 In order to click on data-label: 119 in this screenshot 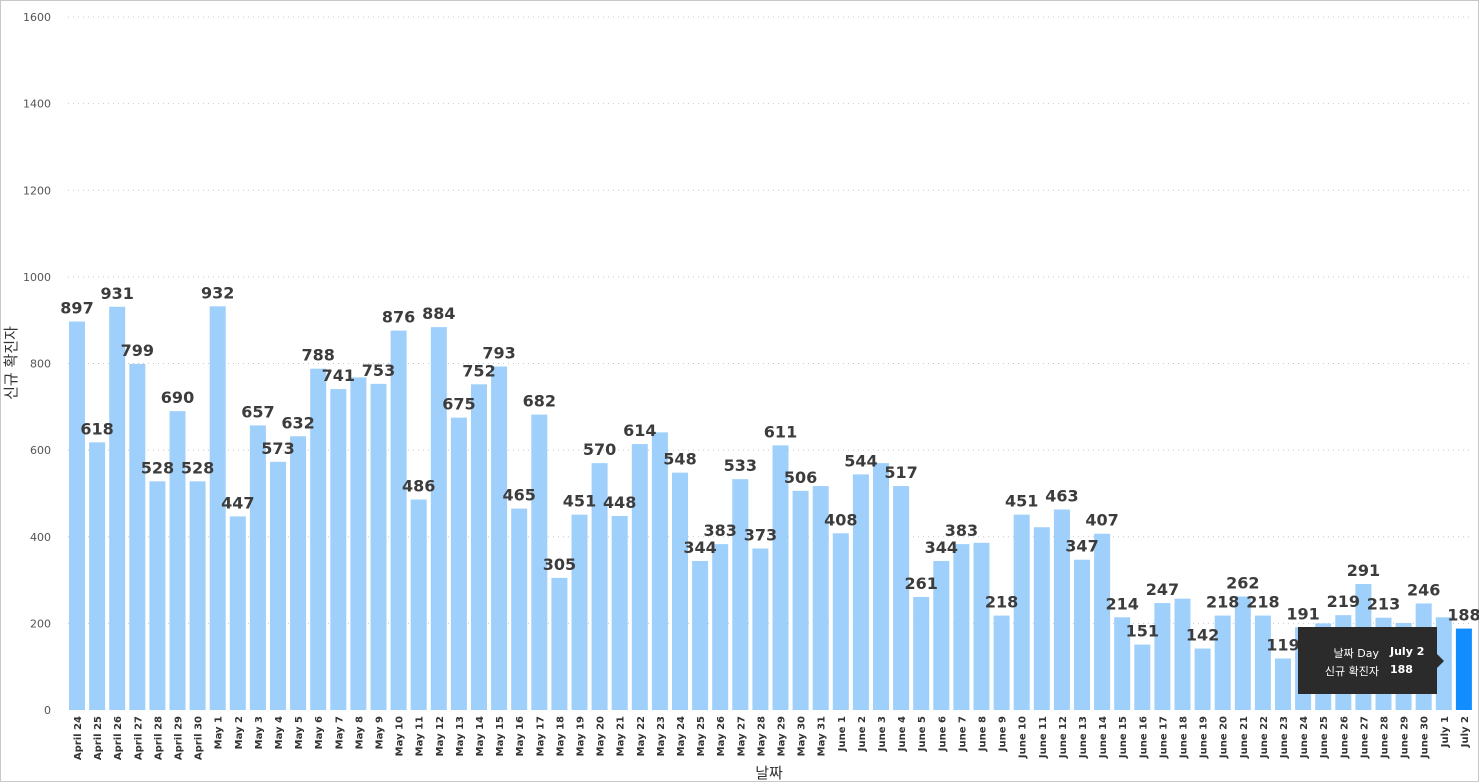, I will do `click(1282, 644)`.